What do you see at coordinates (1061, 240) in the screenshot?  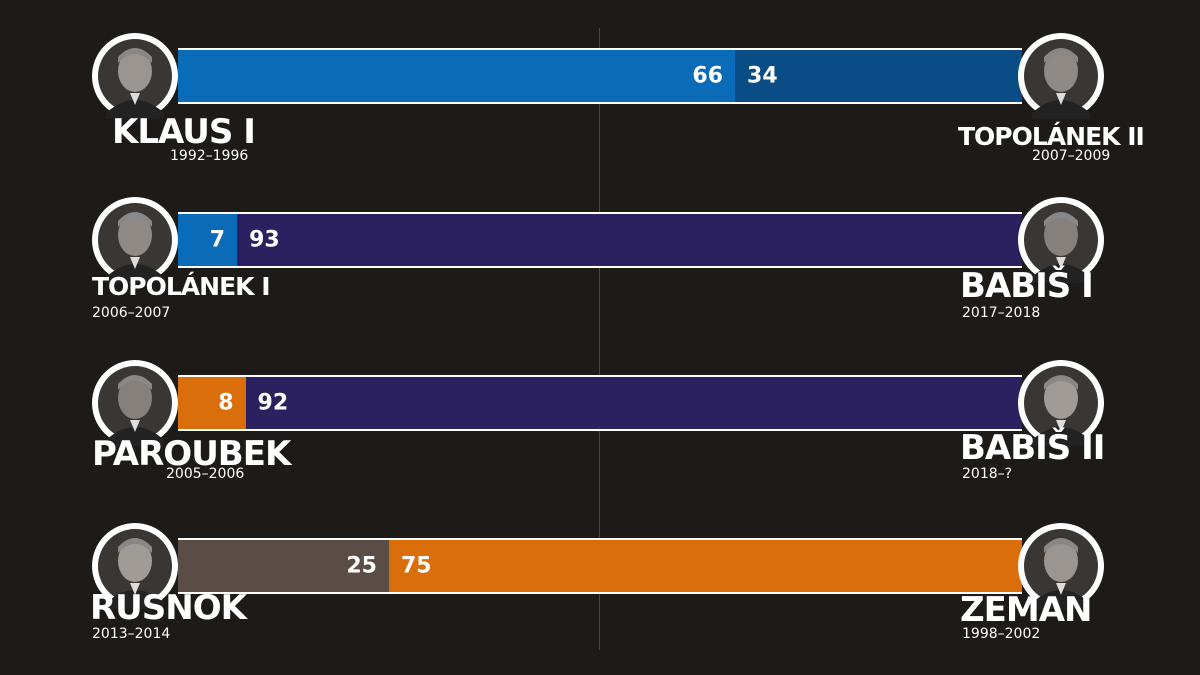 I see `portrait-right-2-icon` at bounding box center [1061, 240].